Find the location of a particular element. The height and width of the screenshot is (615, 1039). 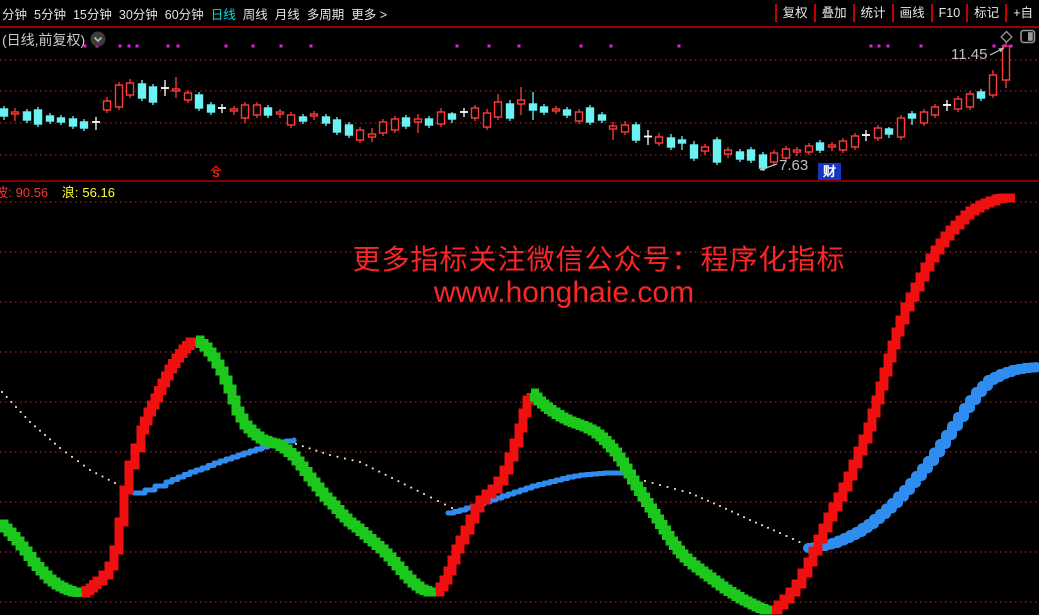

period-tab: 30分钟 is located at coordinates (138, 14).